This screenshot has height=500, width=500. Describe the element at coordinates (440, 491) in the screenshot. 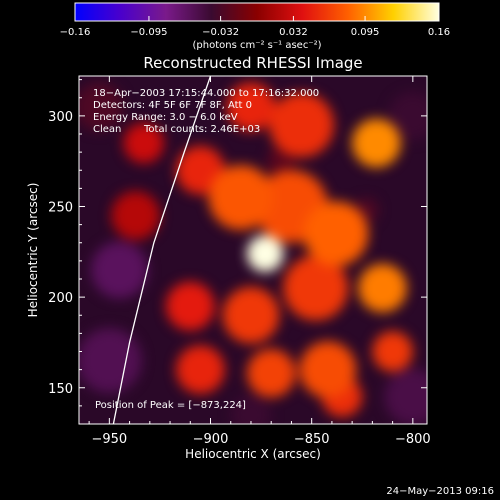

I see `footer-date: 24−May−2013 09:16` at that location.